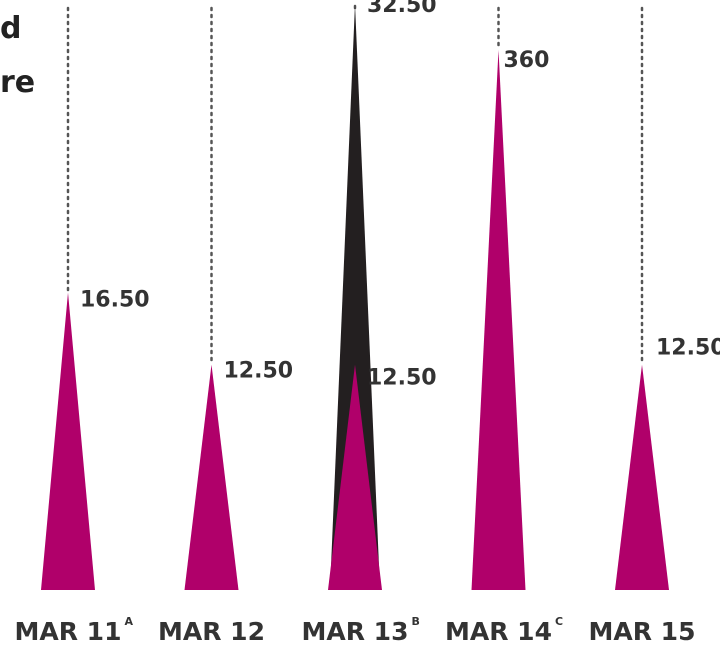  I want to click on value-label: 360, so click(527, 60).